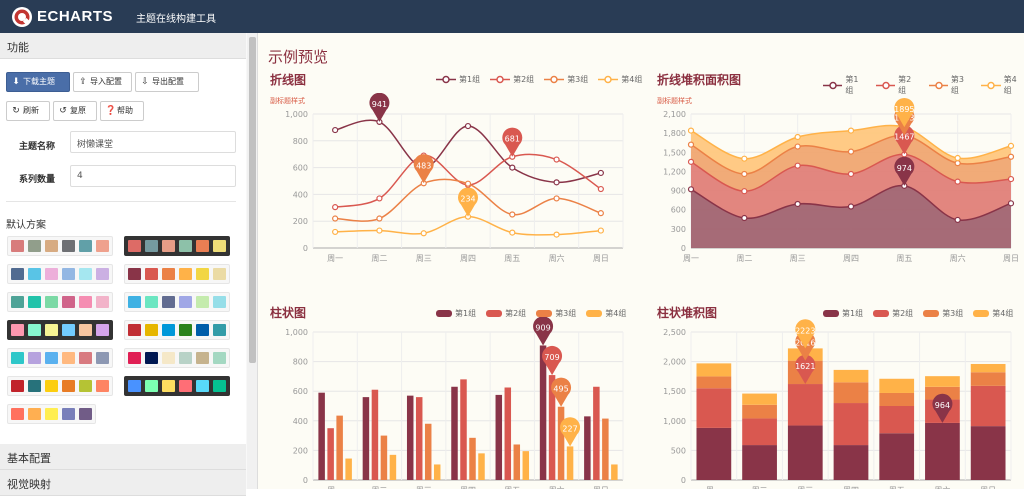  What do you see at coordinates (123, 457) in the screenshot?
I see `section-basic-header: 基本配置` at bounding box center [123, 457].